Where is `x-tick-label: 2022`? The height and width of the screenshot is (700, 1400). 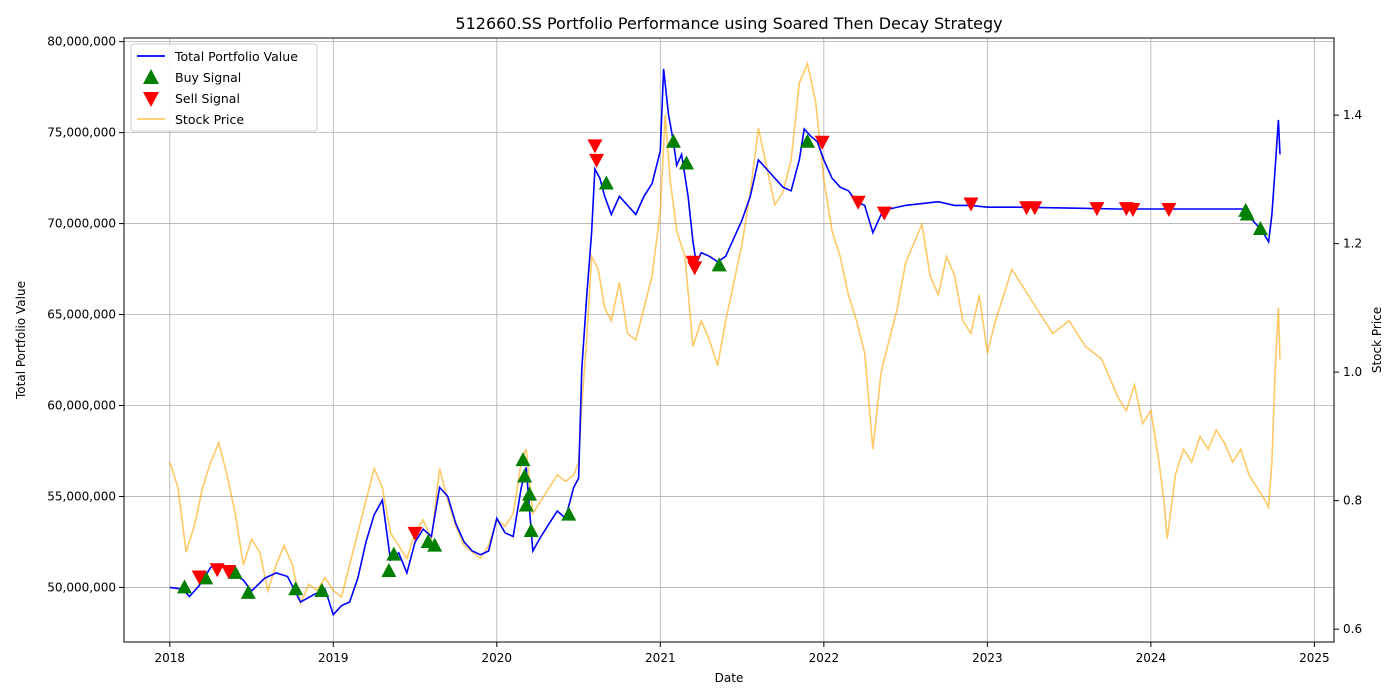
x-tick-label: 2022 is located at coordinates (824, 658).